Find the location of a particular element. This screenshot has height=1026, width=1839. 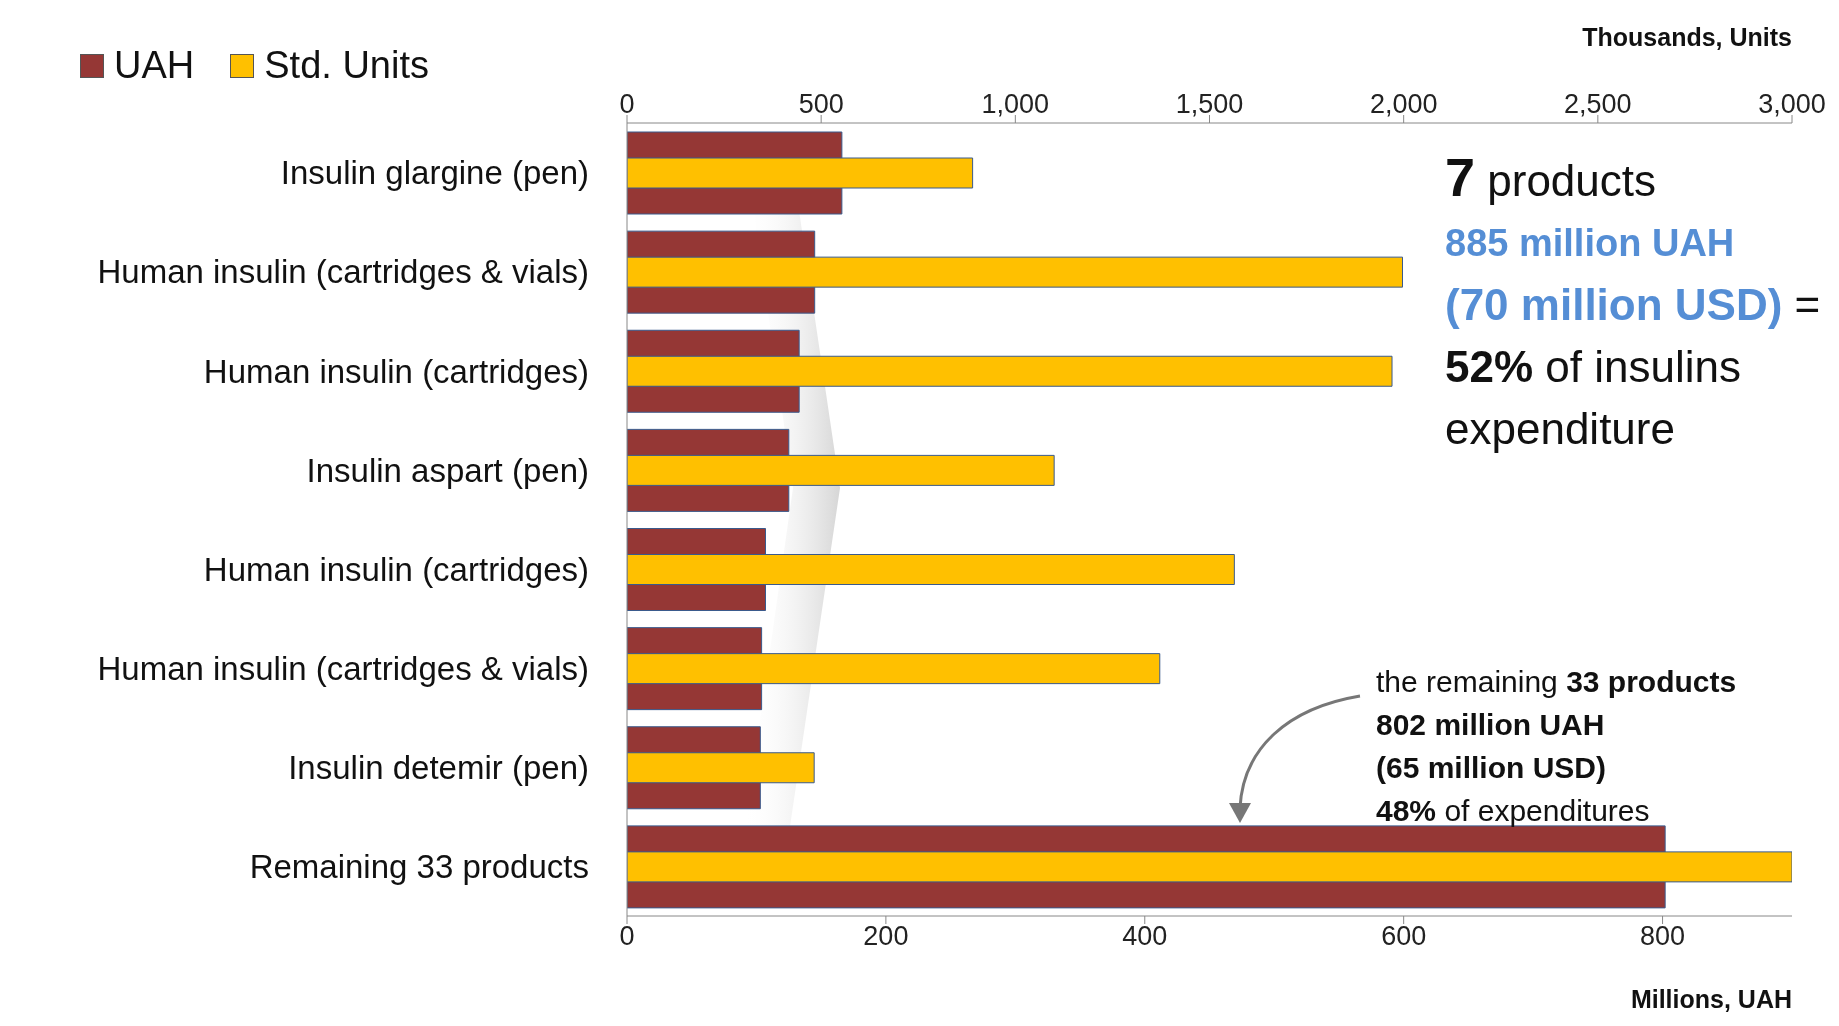

x2-tick-label: 3,000 is located at coordinates (1792, 104).